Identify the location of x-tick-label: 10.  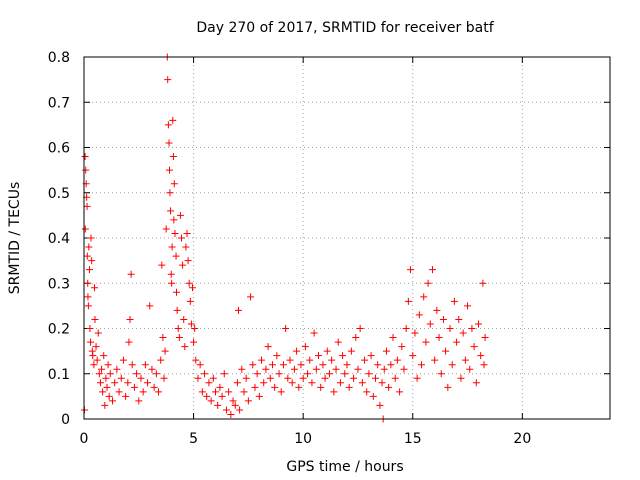
(303, 439).